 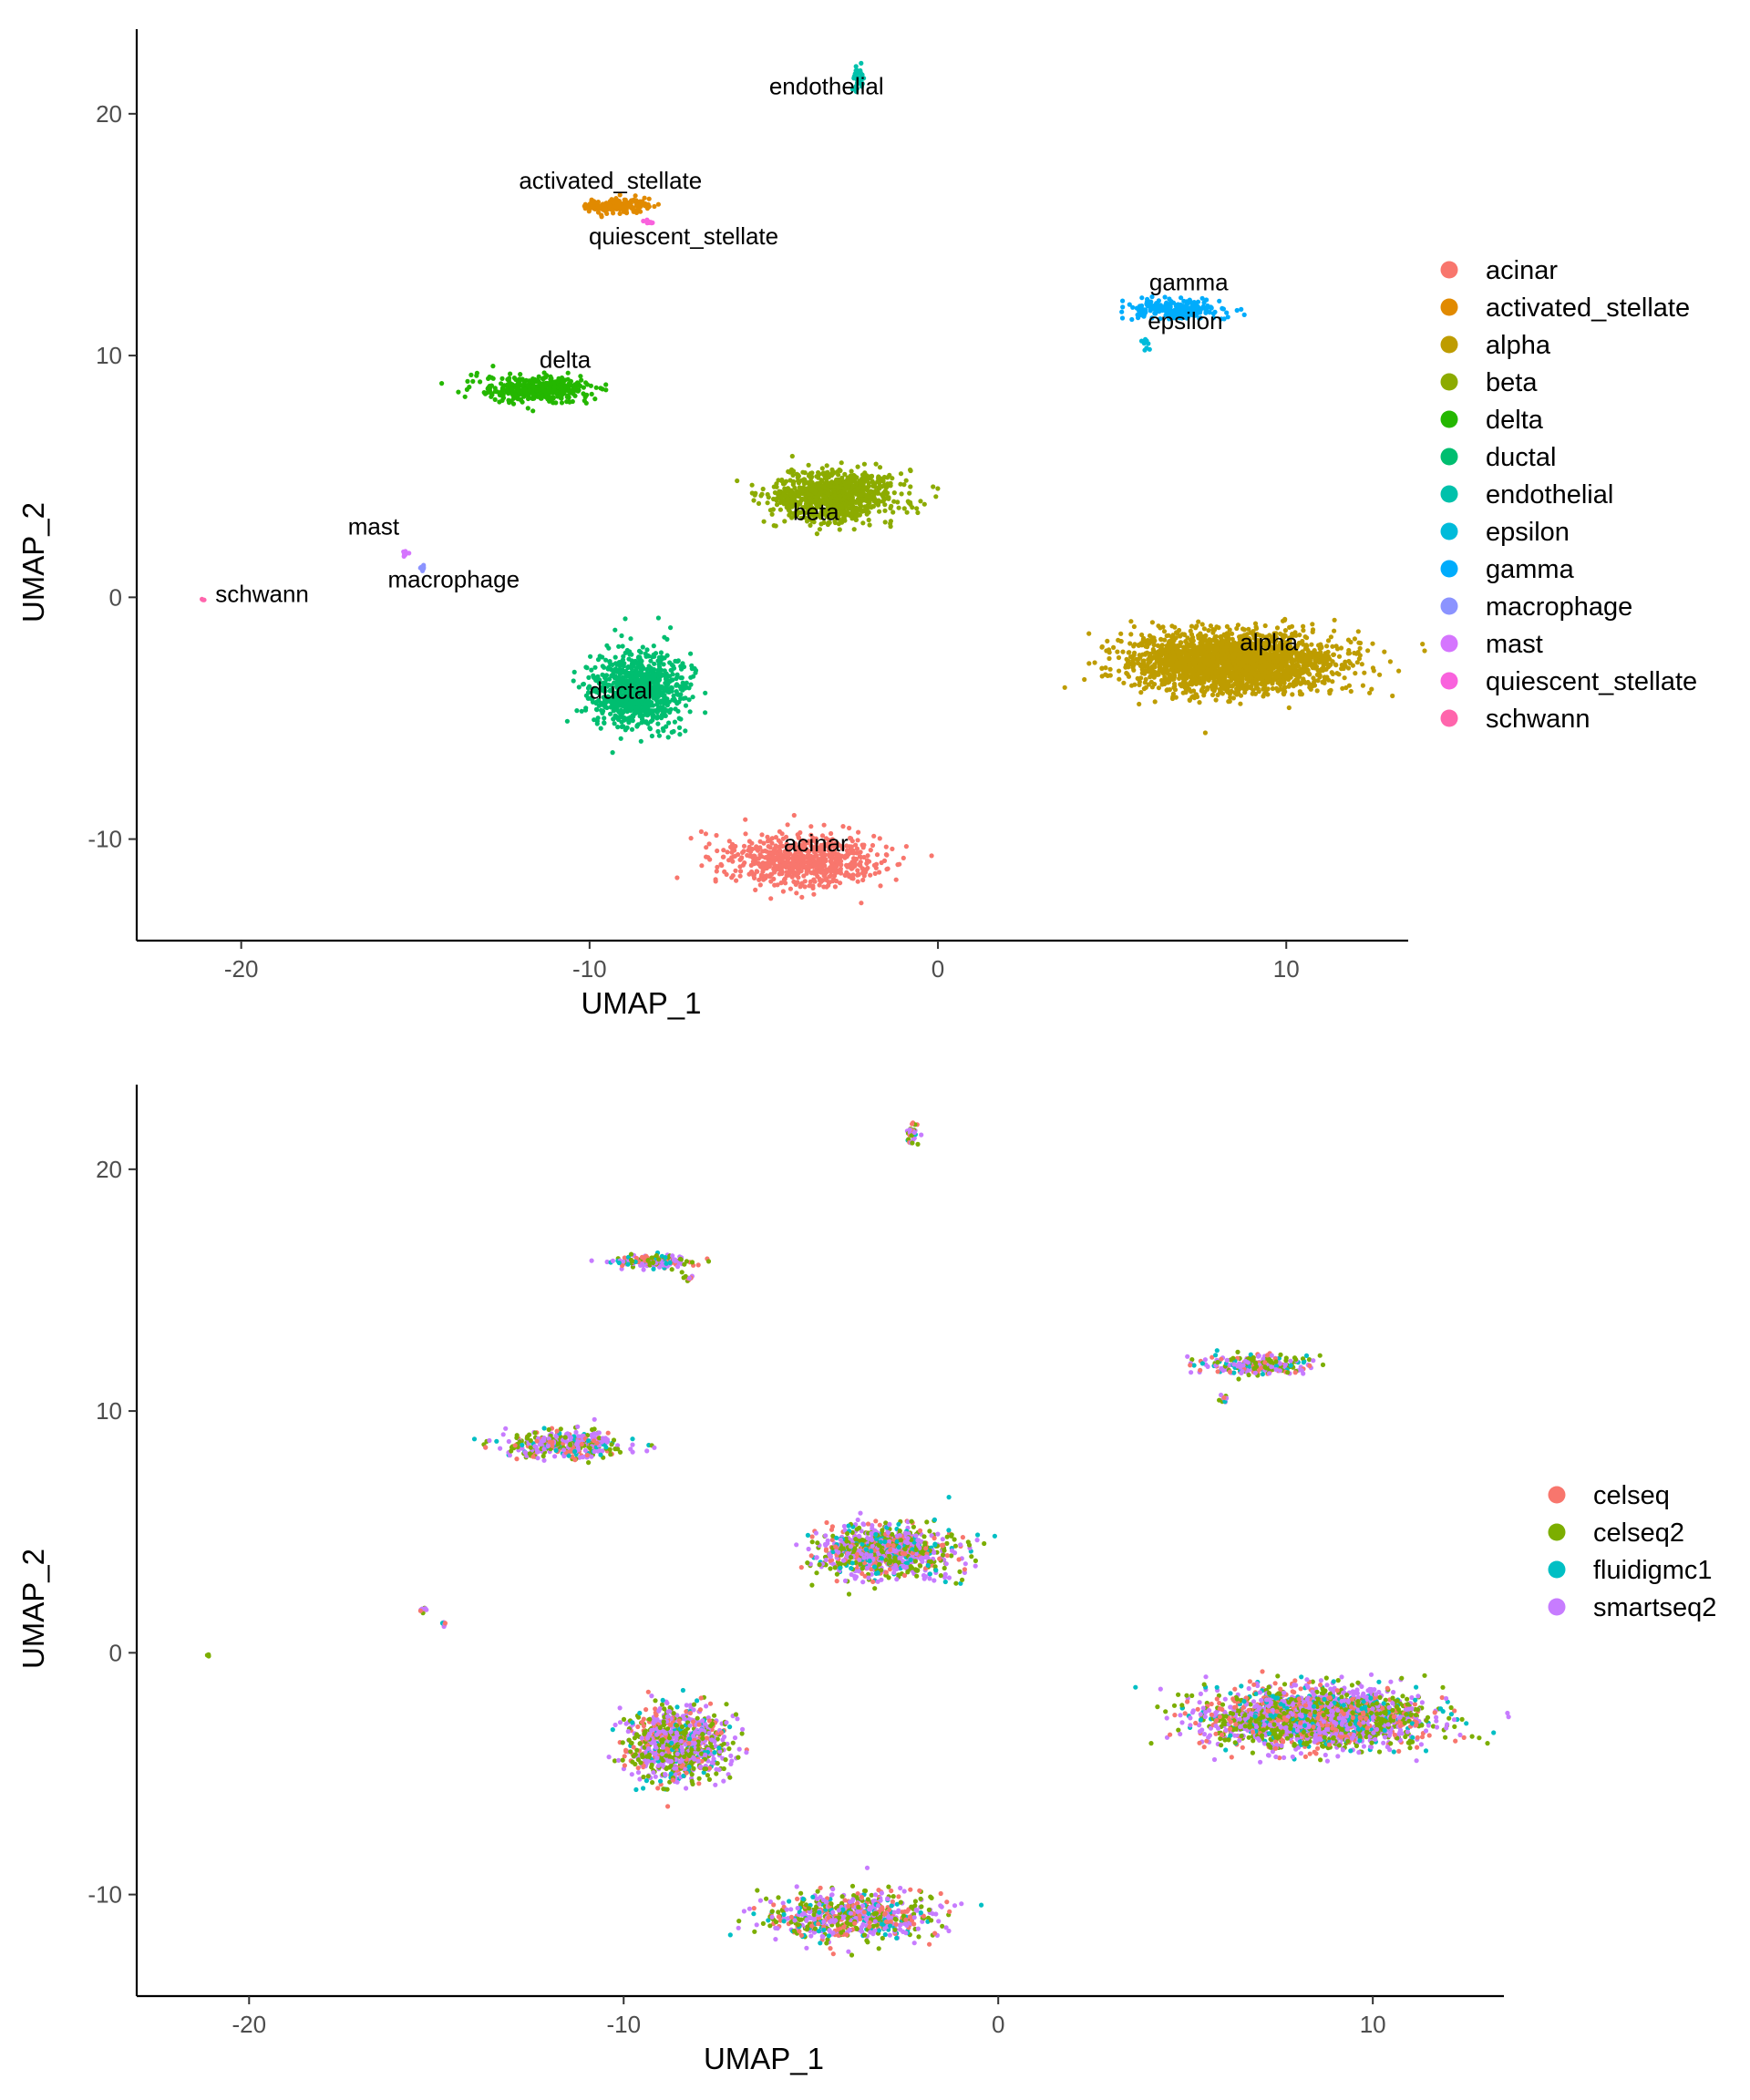 What do you see at coordinates (204, 599) in the screenshot?
I see `point-schwann` at bounding box center [204, 599].